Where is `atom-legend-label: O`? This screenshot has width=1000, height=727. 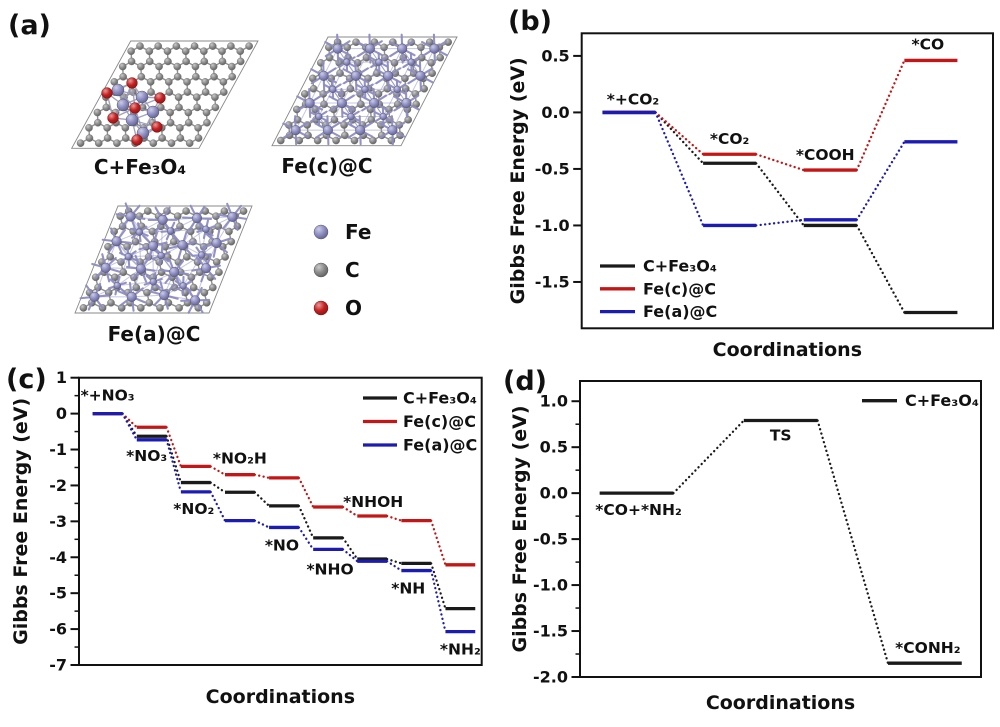 atom-legend-label: O is located at coordinates (353, 308).